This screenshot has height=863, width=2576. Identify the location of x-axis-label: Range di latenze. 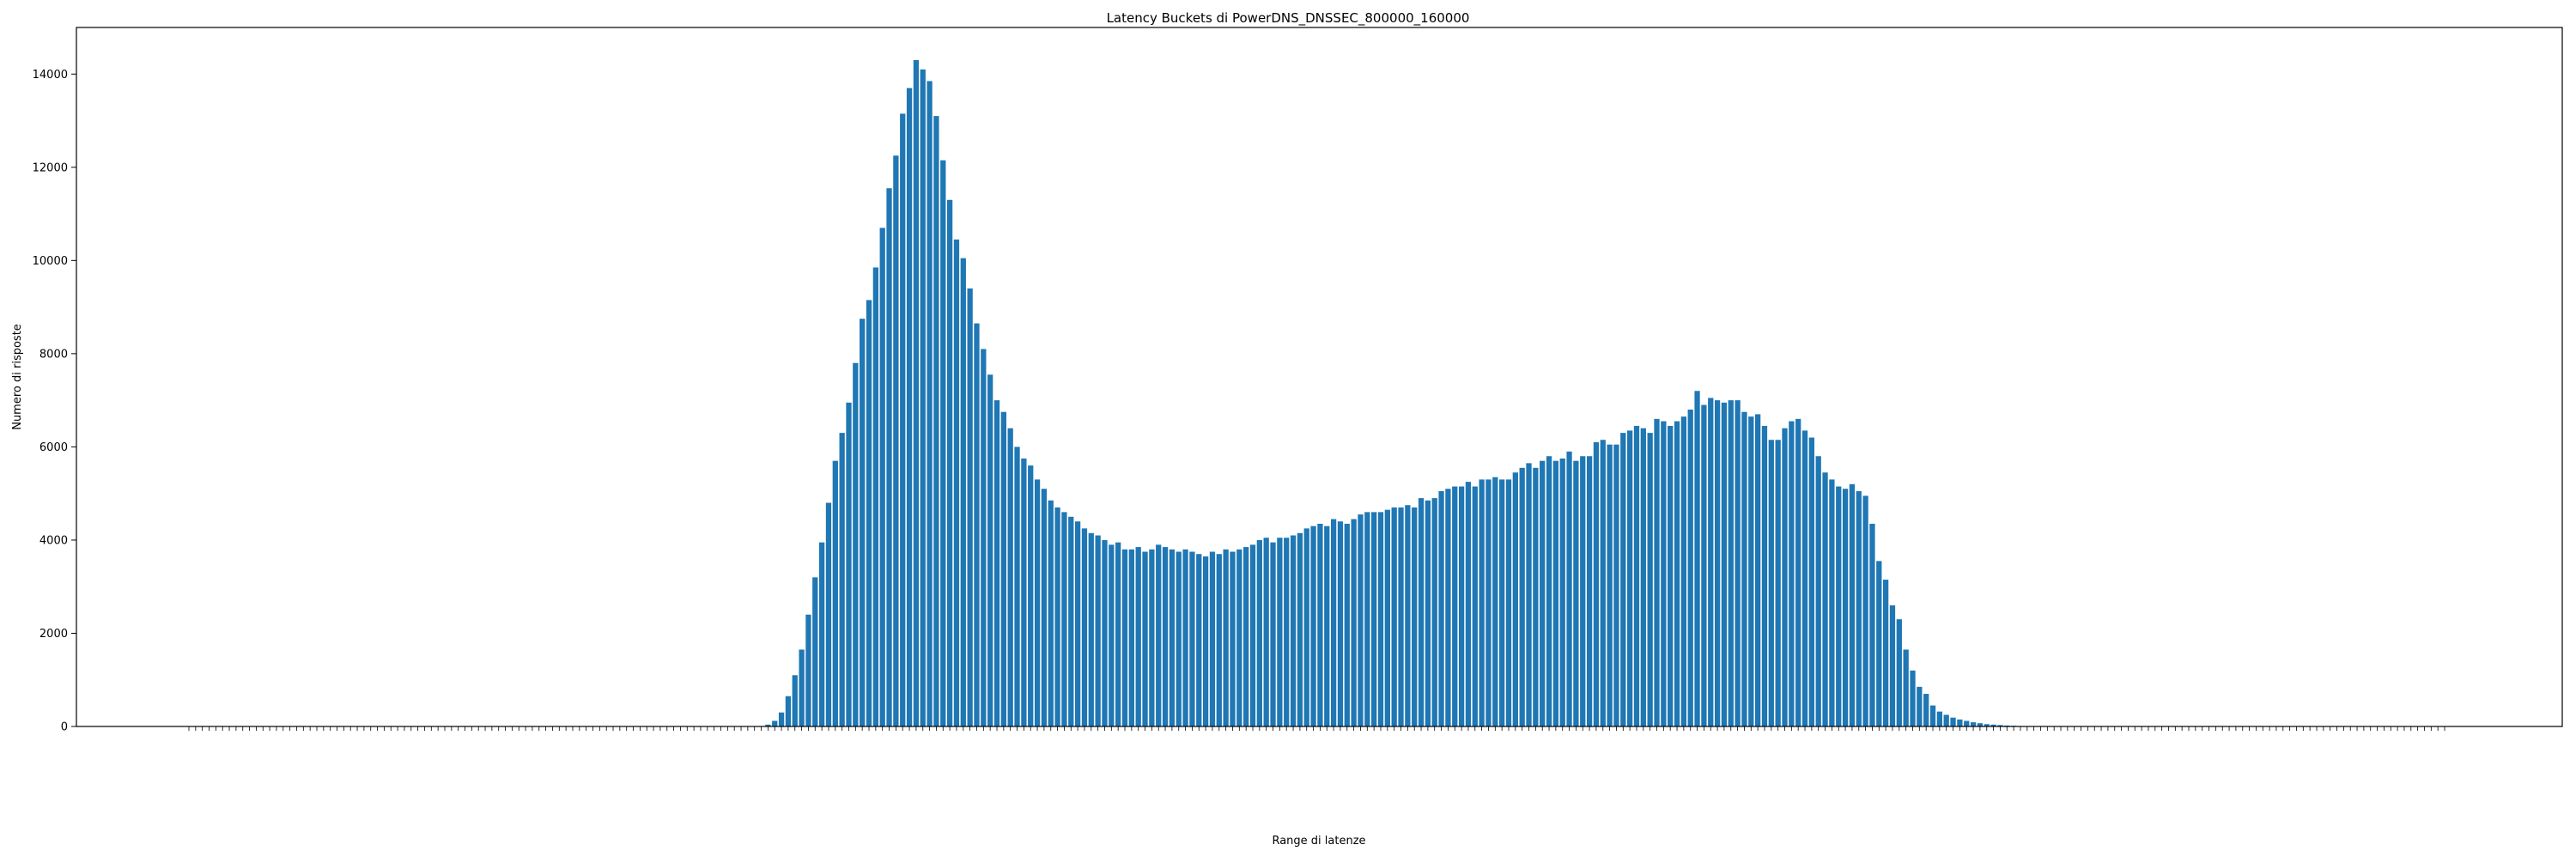
(1319, 842).